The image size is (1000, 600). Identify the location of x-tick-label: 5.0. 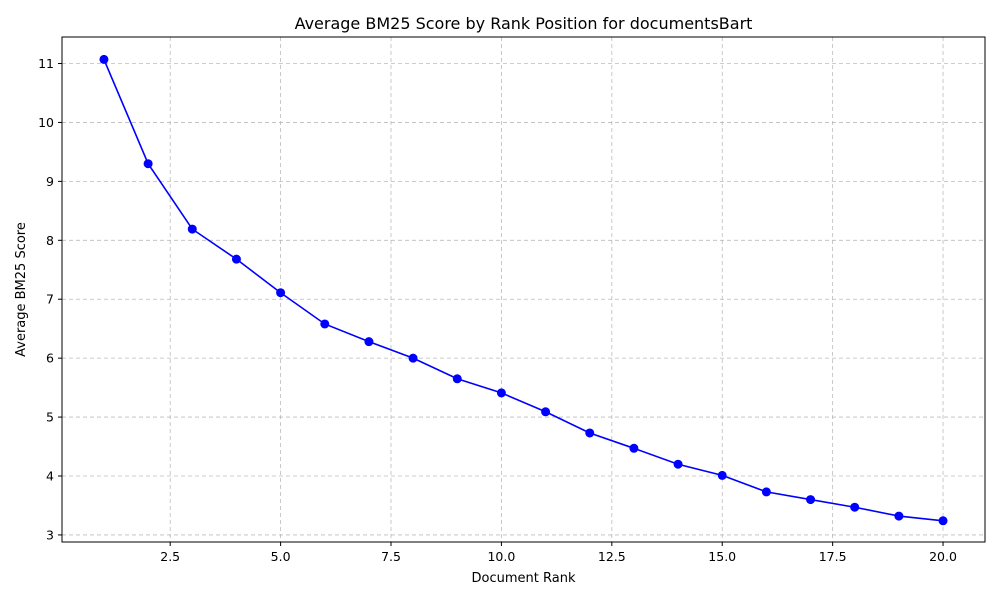
(281, 556).